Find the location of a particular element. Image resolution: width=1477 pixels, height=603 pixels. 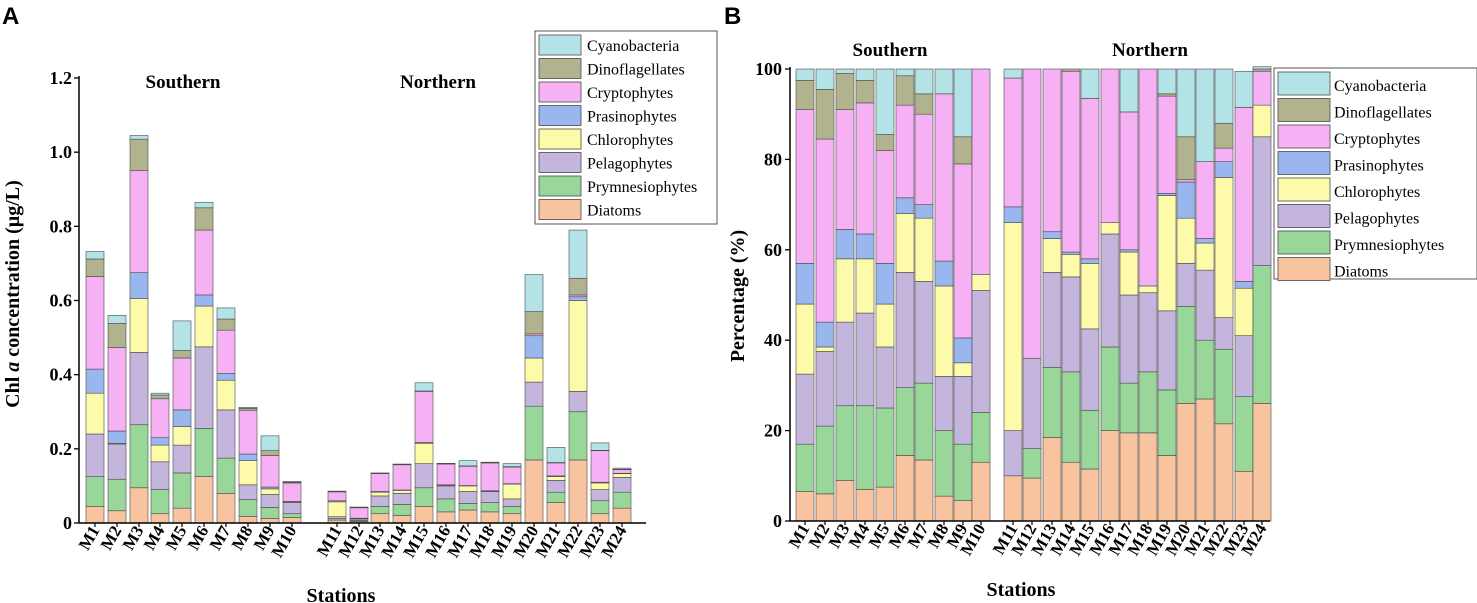

panel-b-legend-label-chlorophytes: Chlorophytes is located at coordinates (1377, 192).